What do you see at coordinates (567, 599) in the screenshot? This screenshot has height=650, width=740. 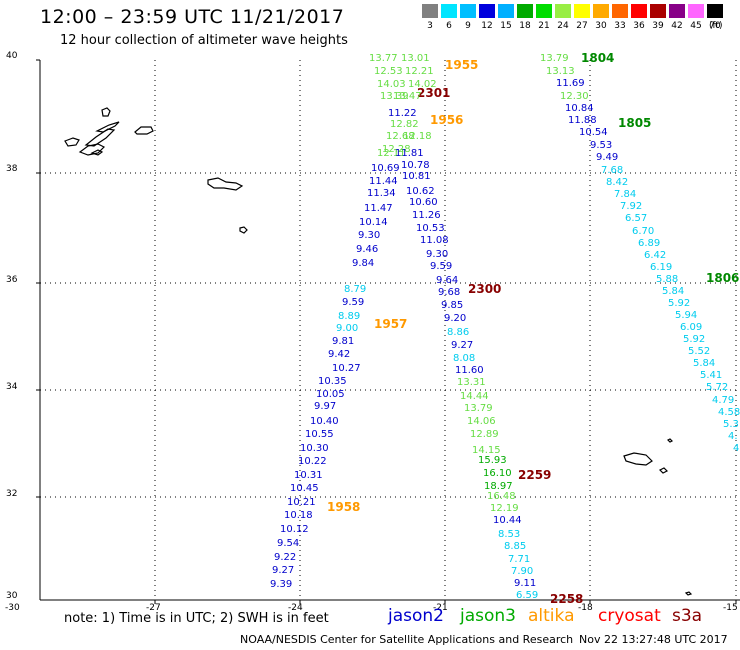 I see `pass-time-label: 2258` at bounding box center [567, 599].